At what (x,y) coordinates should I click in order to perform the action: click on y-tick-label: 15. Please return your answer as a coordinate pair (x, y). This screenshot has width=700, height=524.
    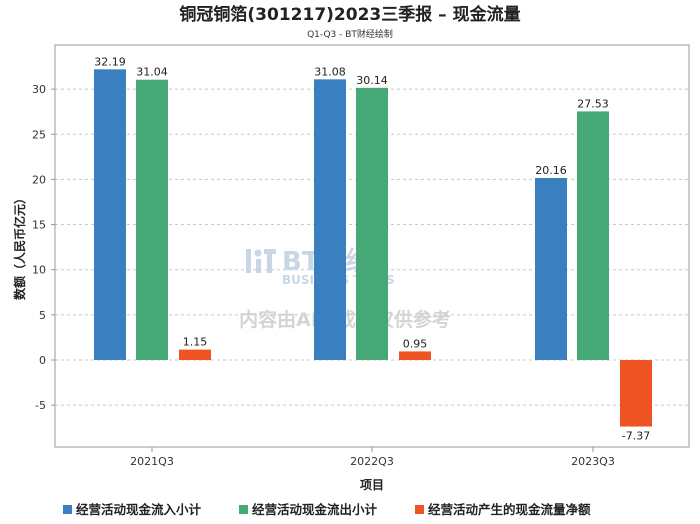
    Looking at the image, I should click on (39, 225).